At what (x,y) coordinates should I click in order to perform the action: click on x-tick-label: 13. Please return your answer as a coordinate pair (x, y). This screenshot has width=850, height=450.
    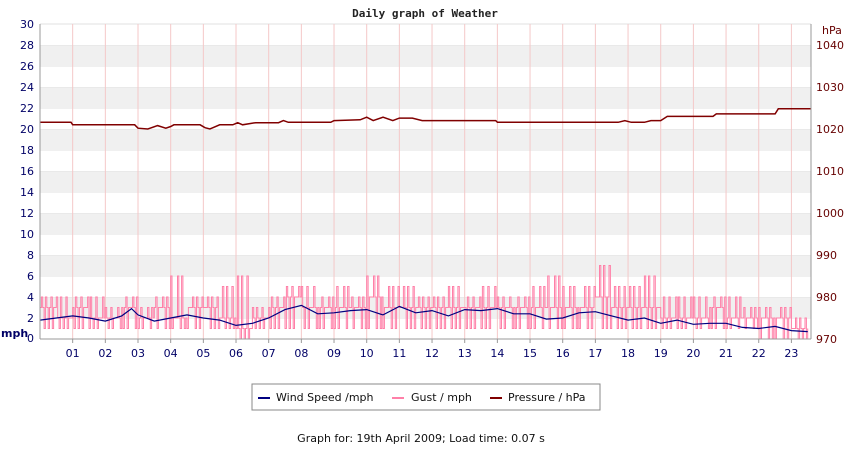
    Looking at the image, I should click on (465, 353).